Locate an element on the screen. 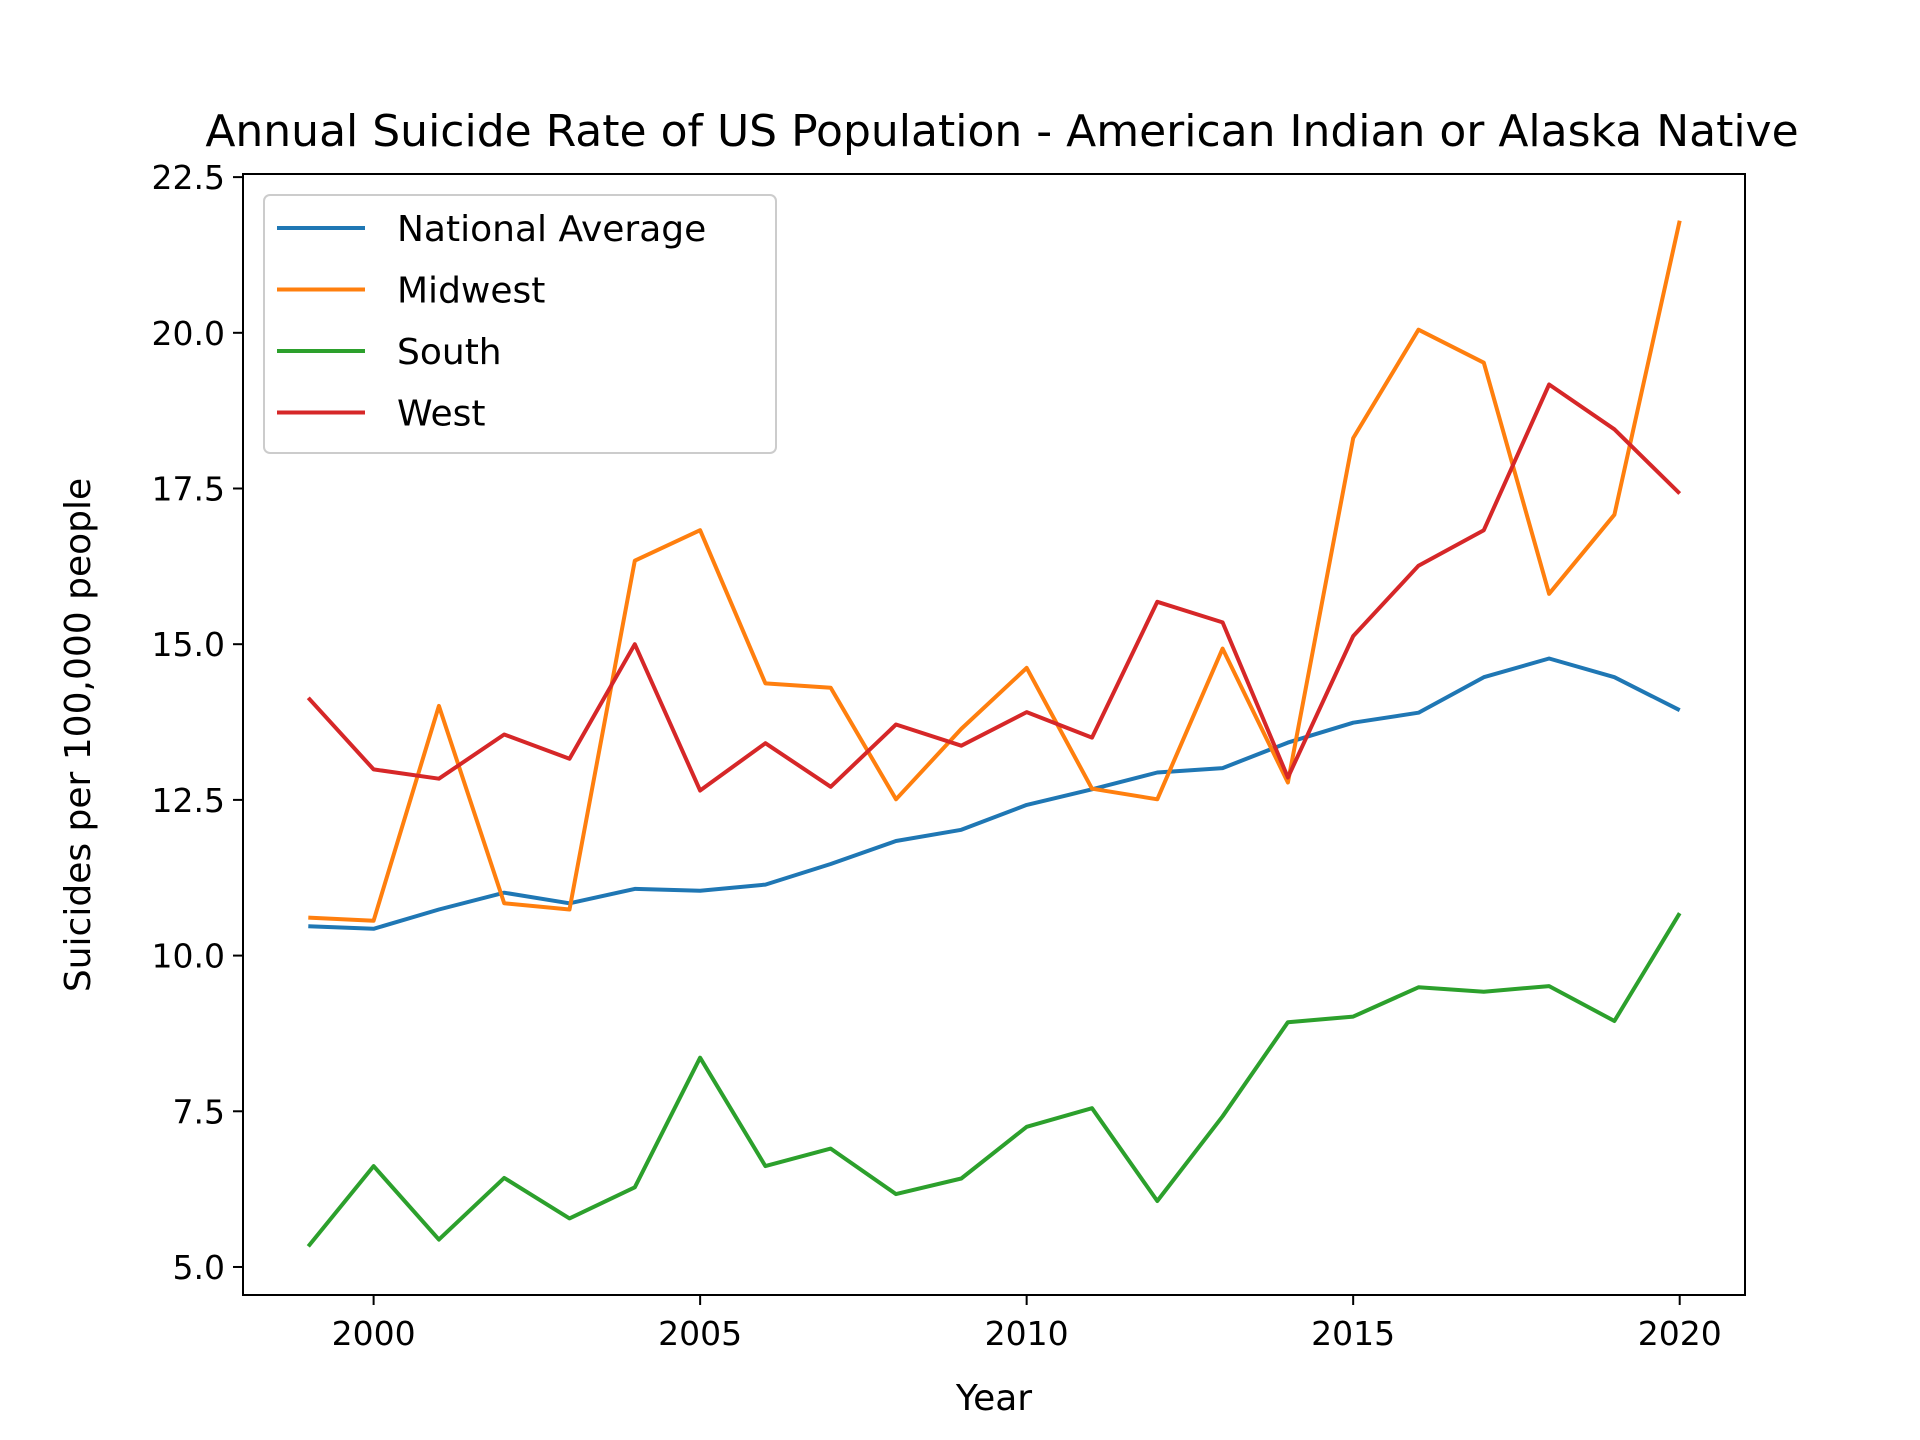 Image resolution: width=1920 pixels, height=1440 pixels. legend-label-west: West is located at coordinates (441, 414).